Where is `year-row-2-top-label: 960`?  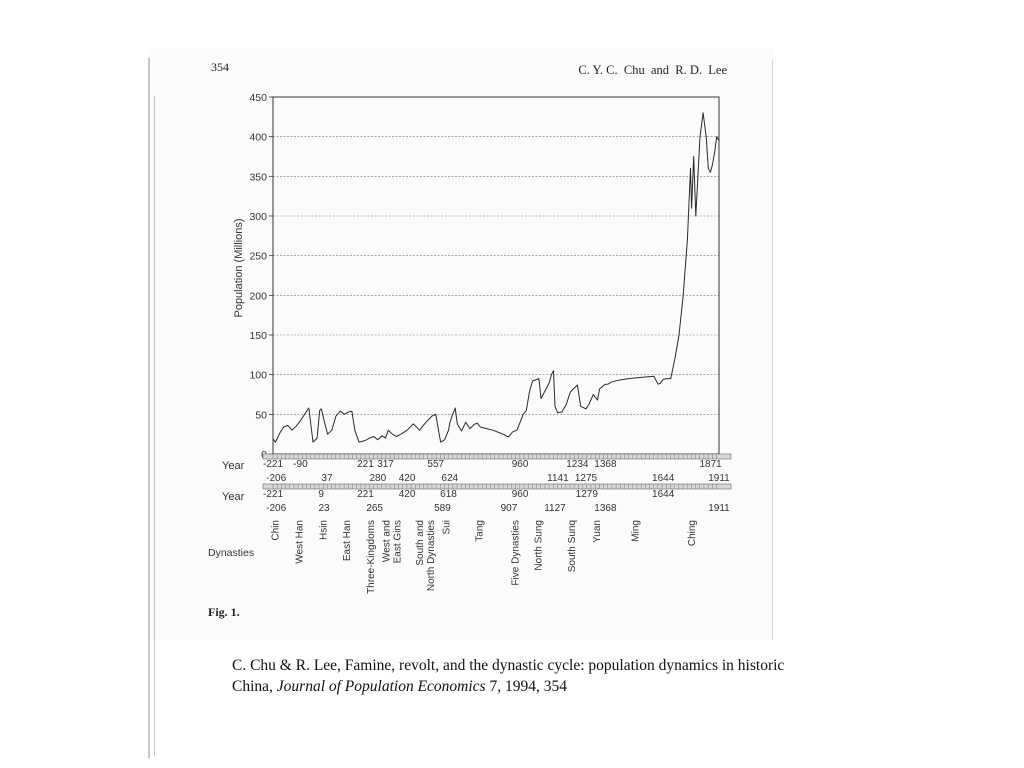
year-row-2-top-label: 960 is located at coordinates (520, 494).